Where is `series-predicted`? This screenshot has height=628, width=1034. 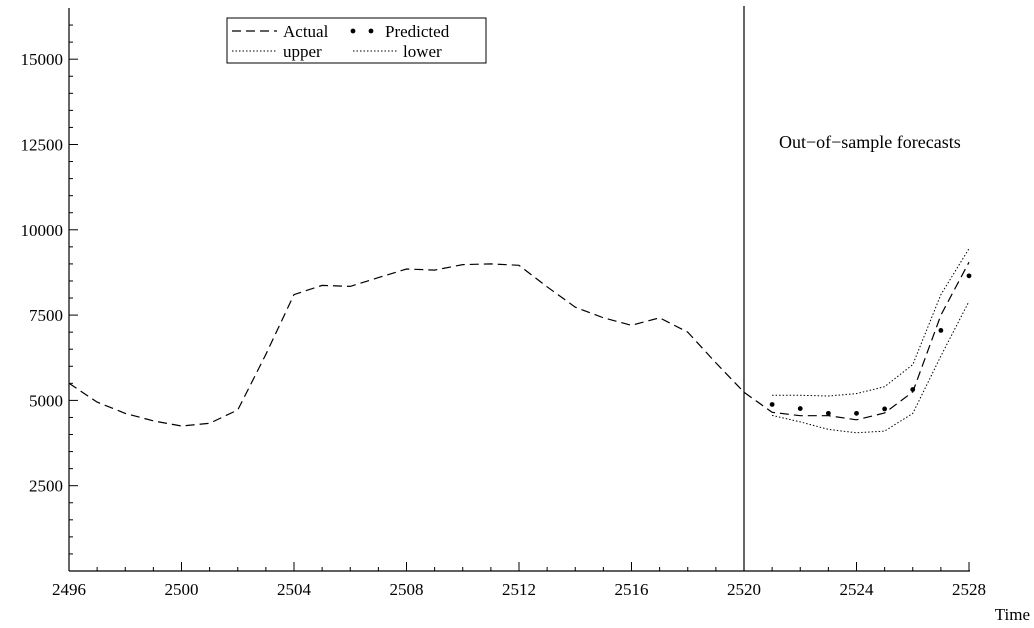 series-predicted is located at coordinates (870, 344).